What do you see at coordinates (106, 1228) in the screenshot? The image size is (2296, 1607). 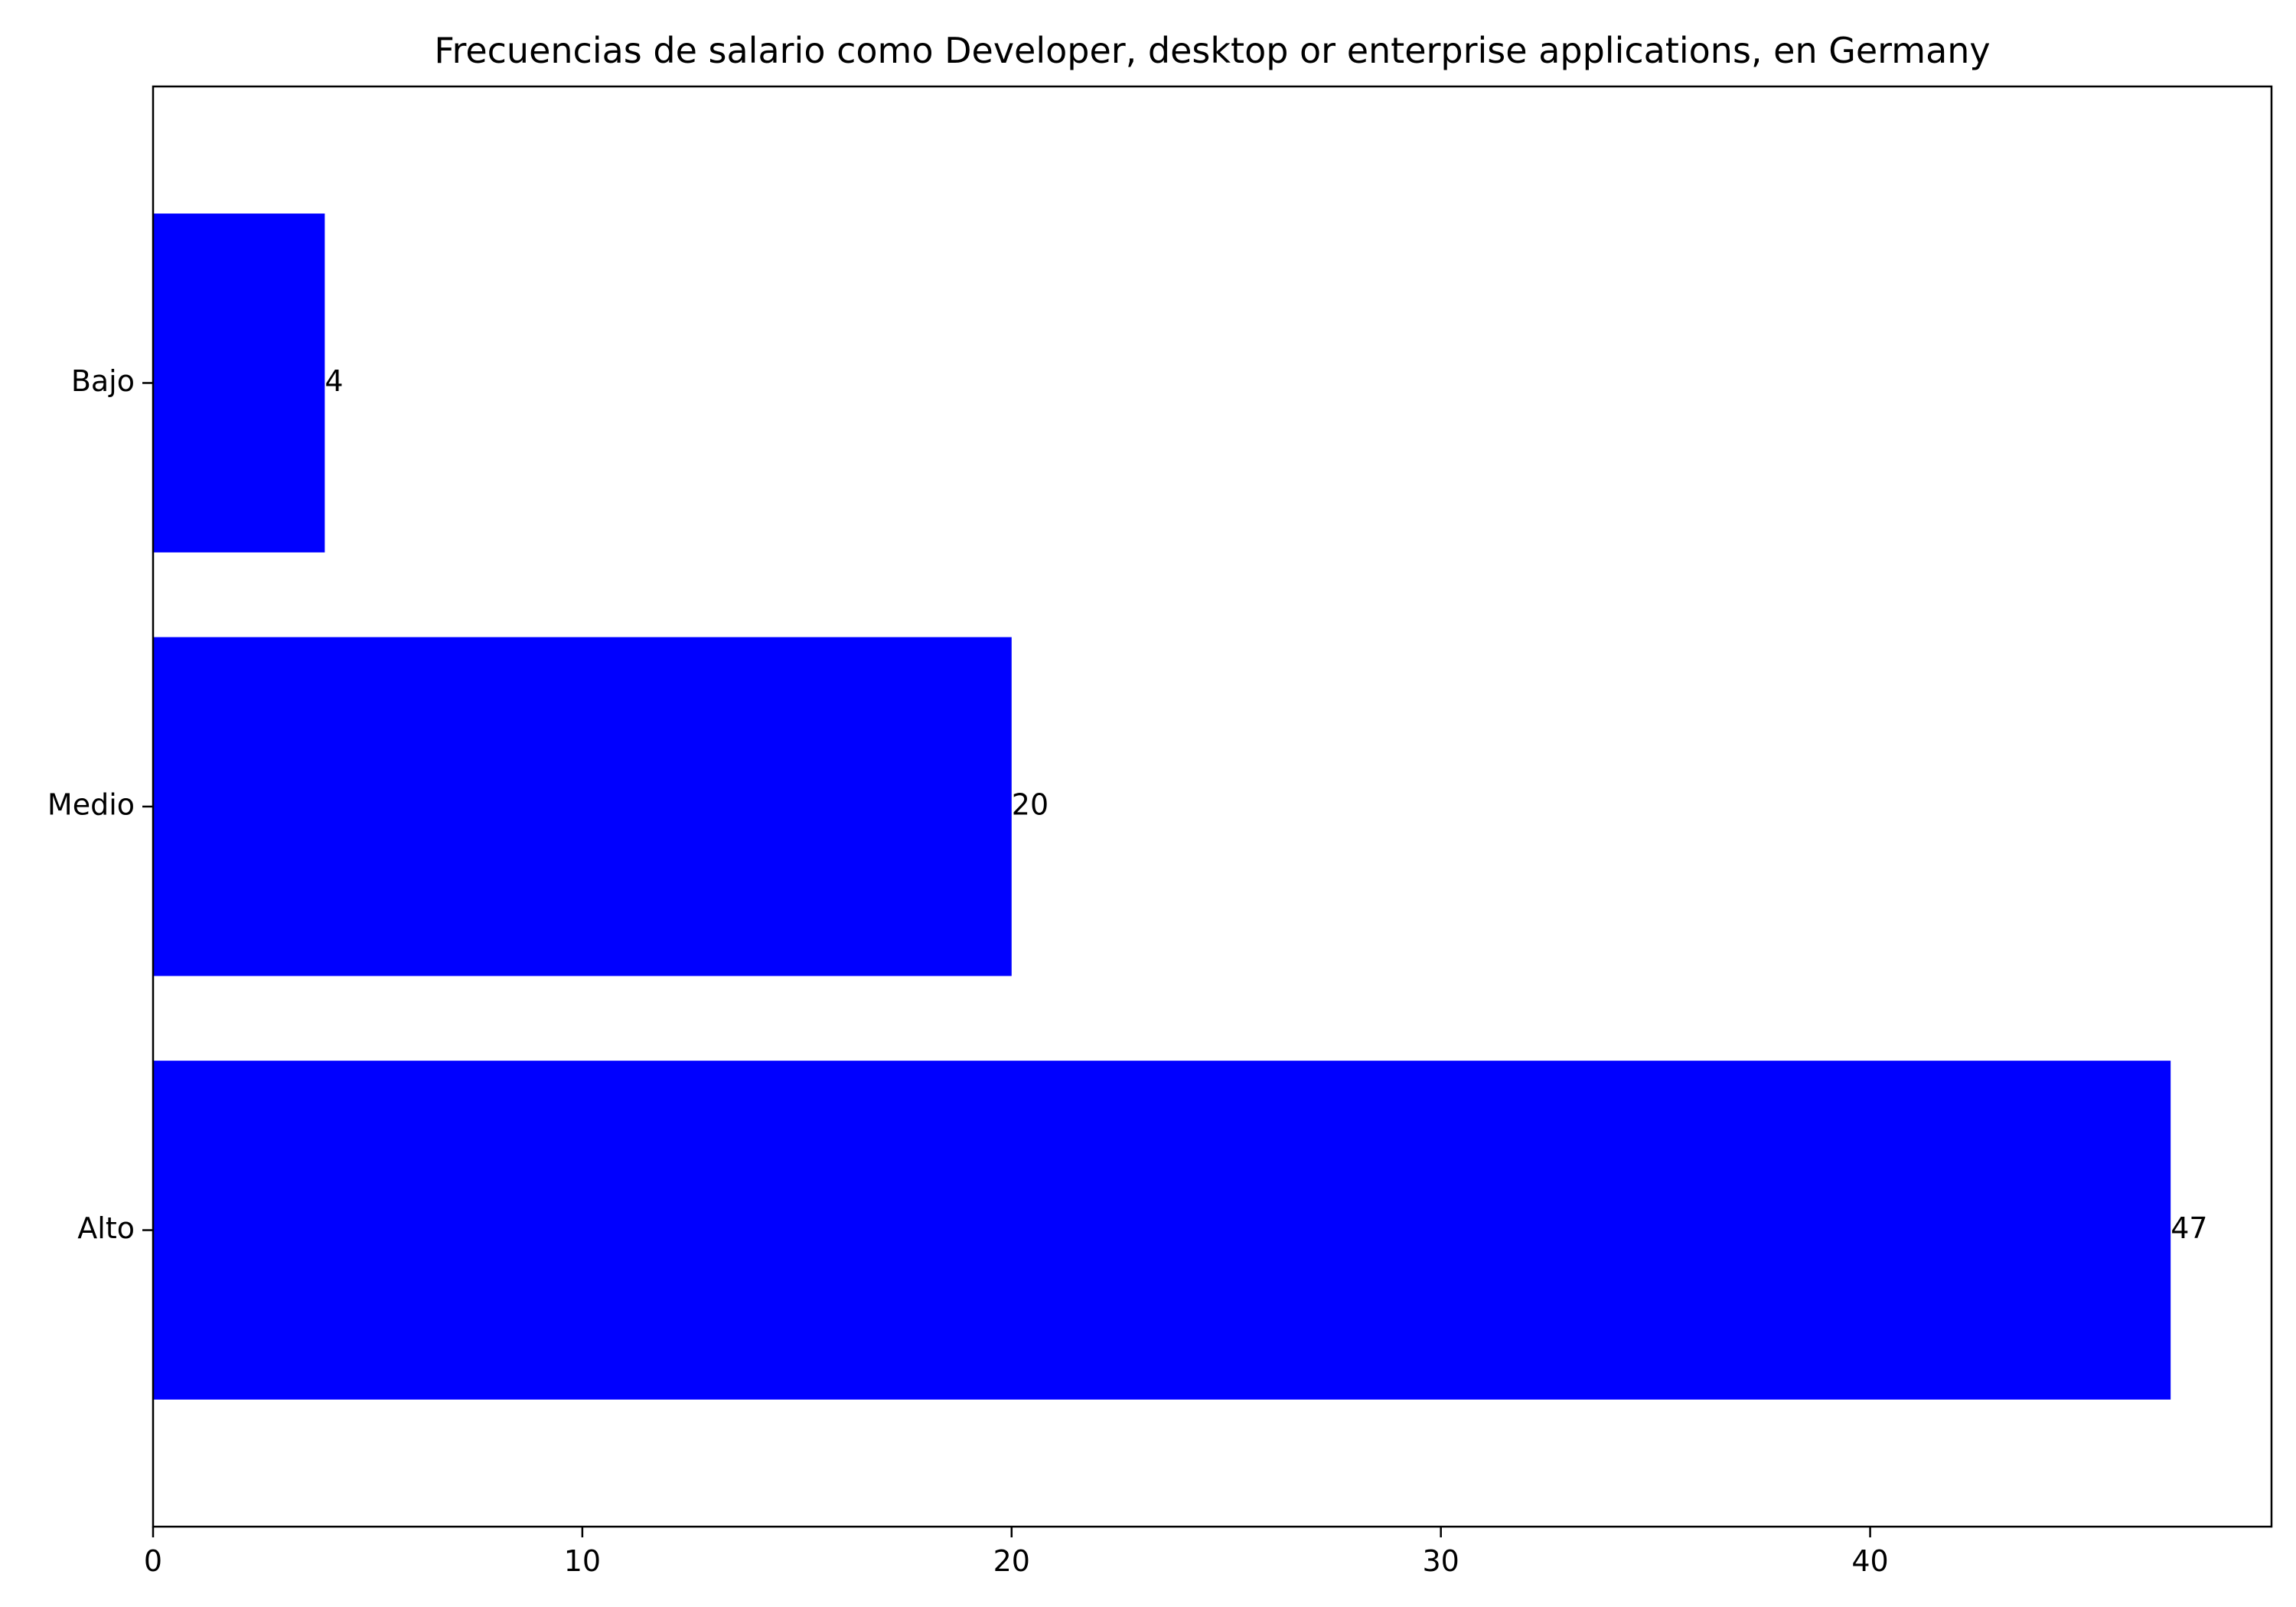 I see `y-tick-label: Alto` at bounding box center [106, 1228].